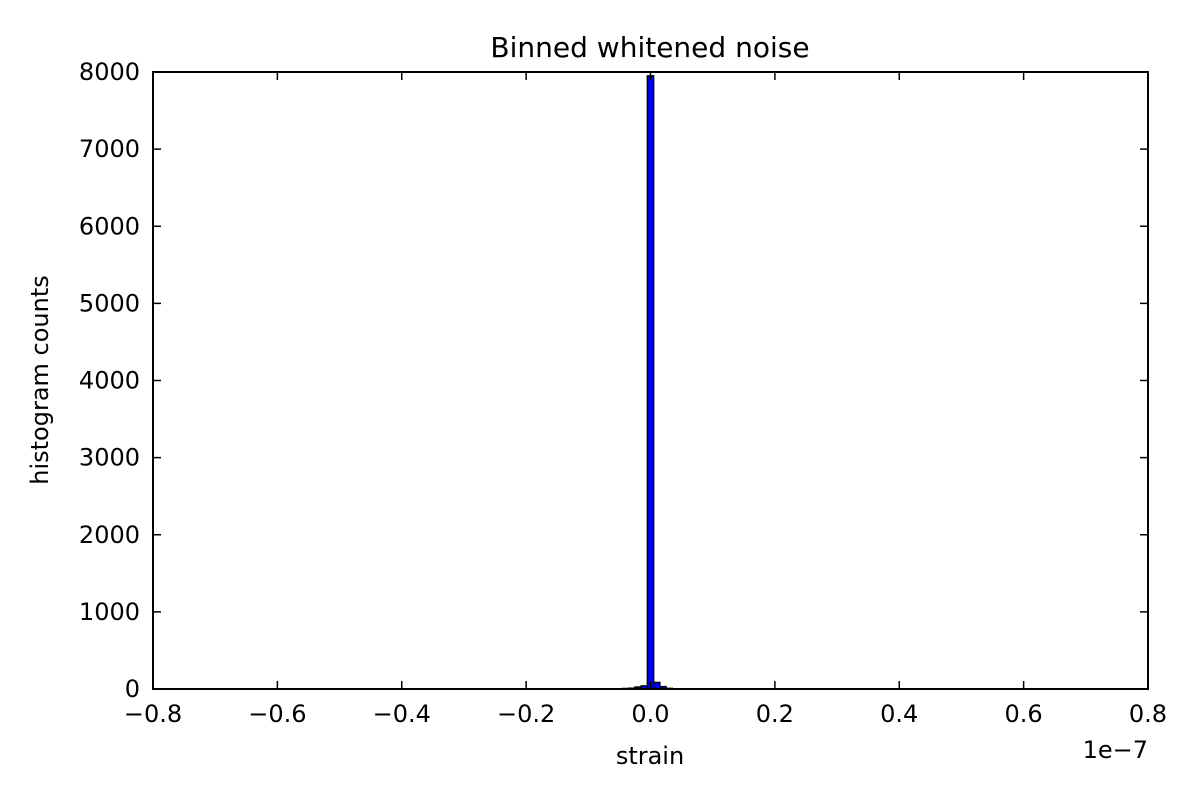  What do you see at coordinates (109, 612) in the screenshot?
I see `y-tick-label: 1000` at bounding box center [109, 612].